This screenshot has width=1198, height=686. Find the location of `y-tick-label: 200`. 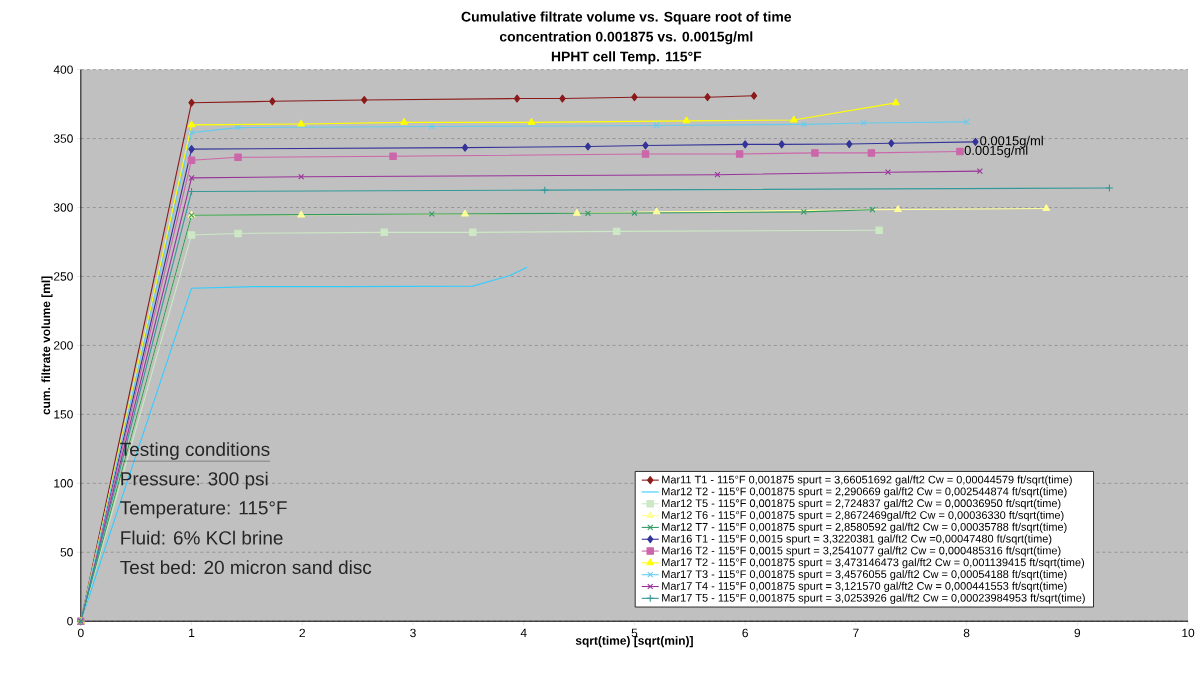

y-tick-label: 200 is located at coordinates (63, 345).